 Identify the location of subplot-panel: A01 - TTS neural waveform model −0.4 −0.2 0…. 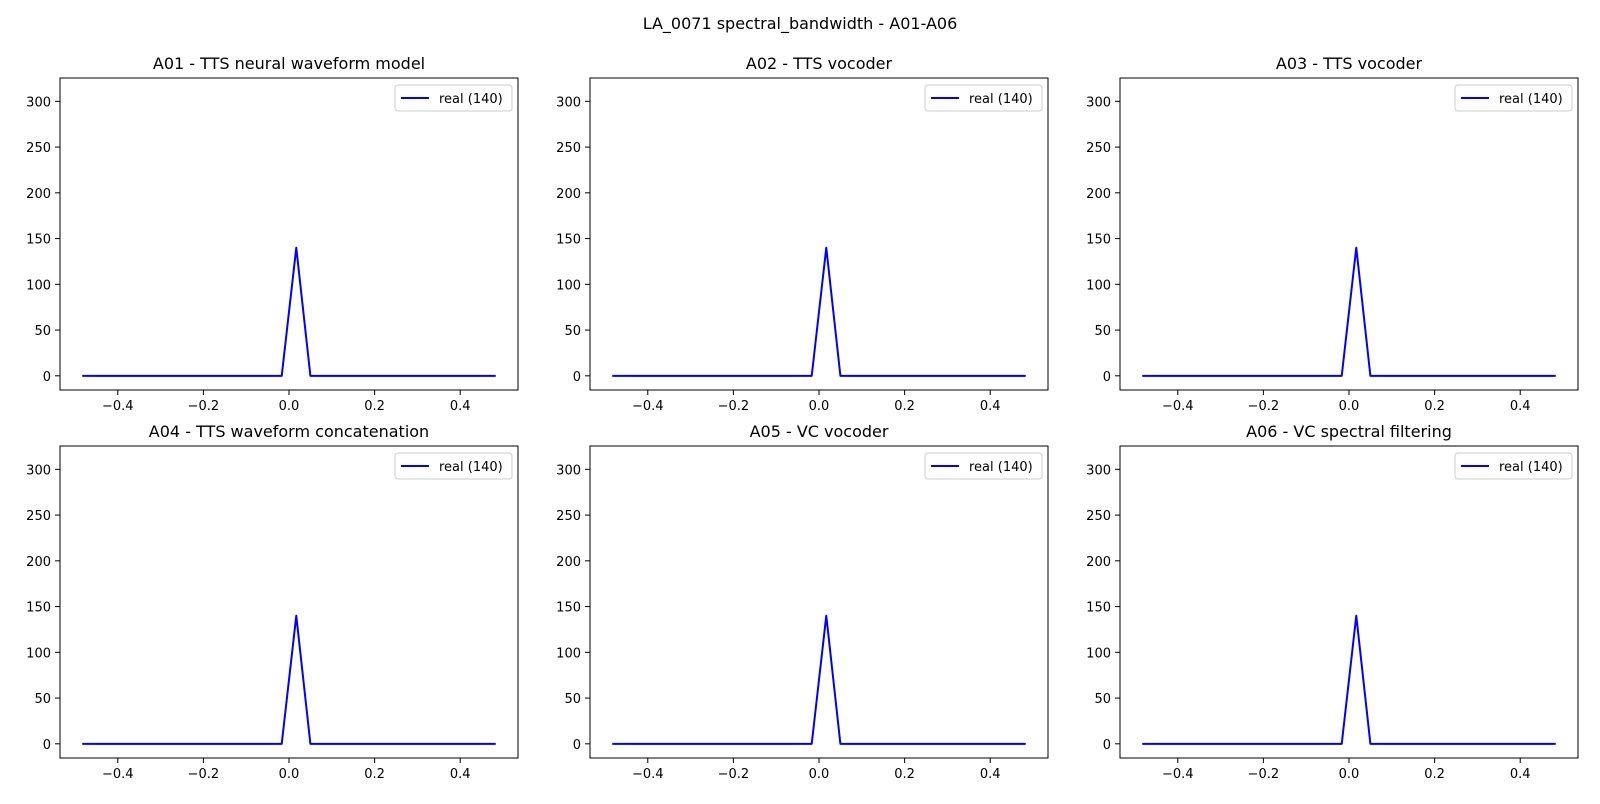
(272, 234).